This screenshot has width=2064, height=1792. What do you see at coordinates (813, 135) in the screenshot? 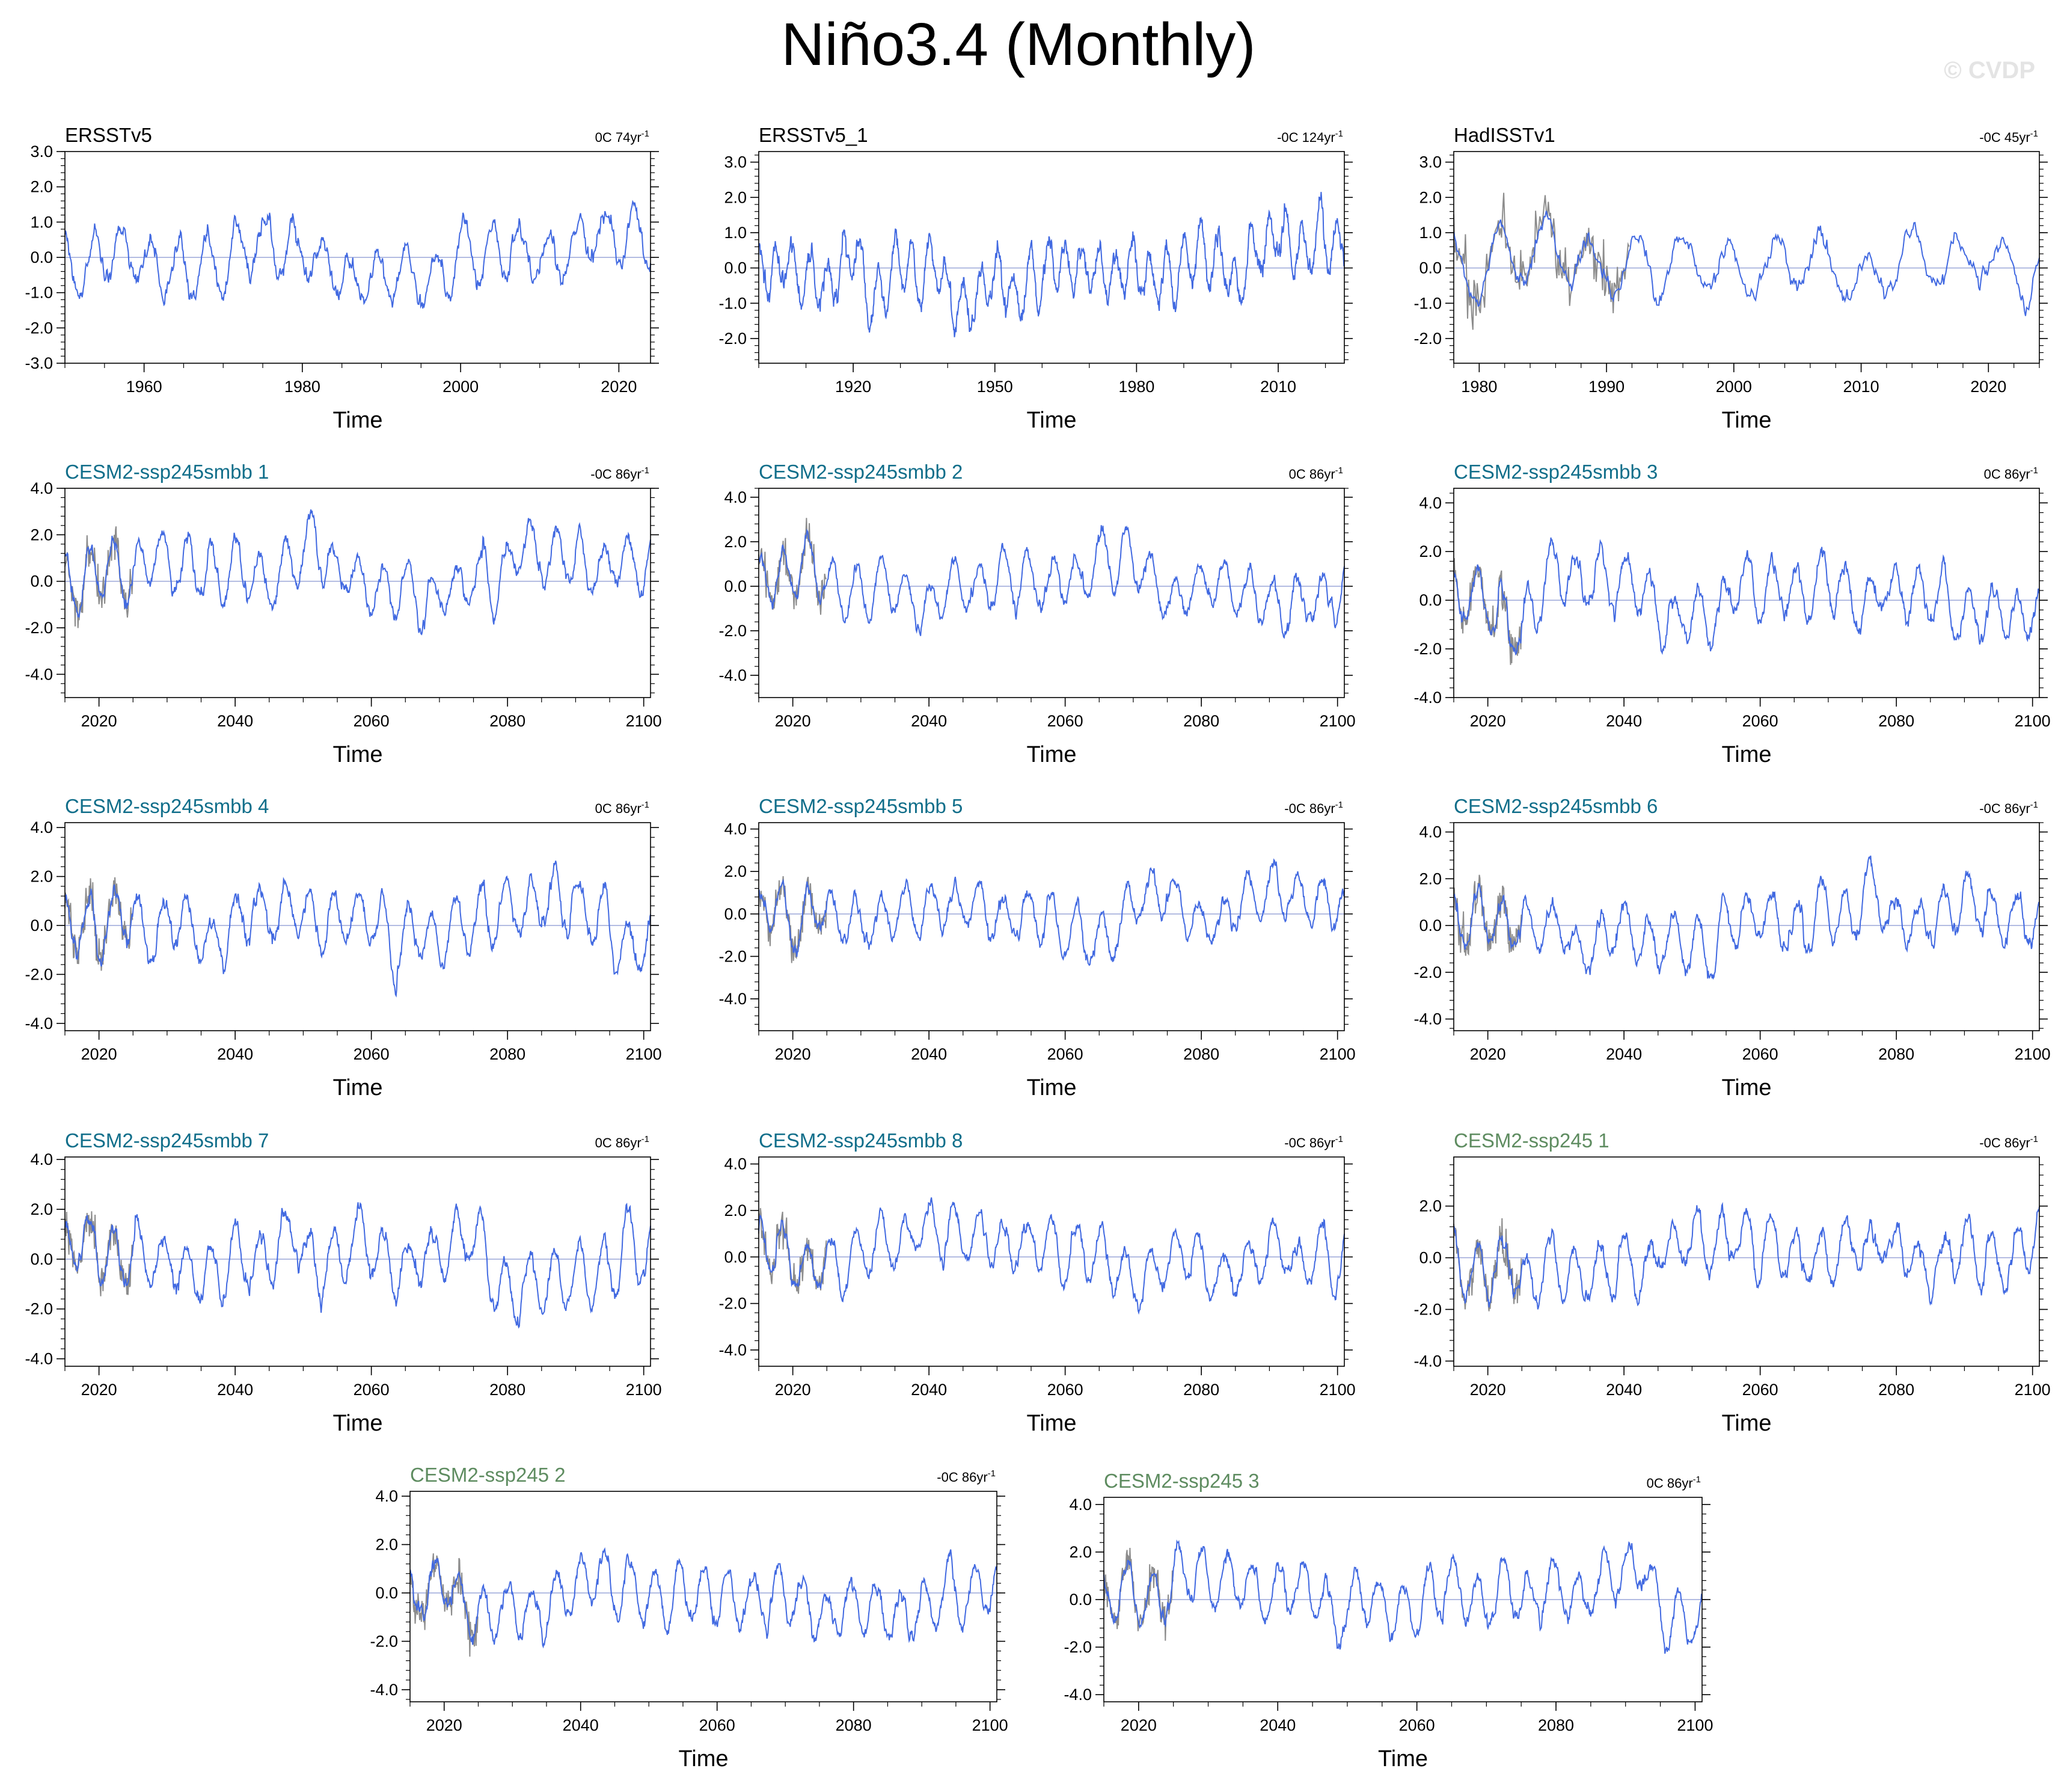
I see `panel-title: ERSSTv5_1` at bounding box center [813, 135].